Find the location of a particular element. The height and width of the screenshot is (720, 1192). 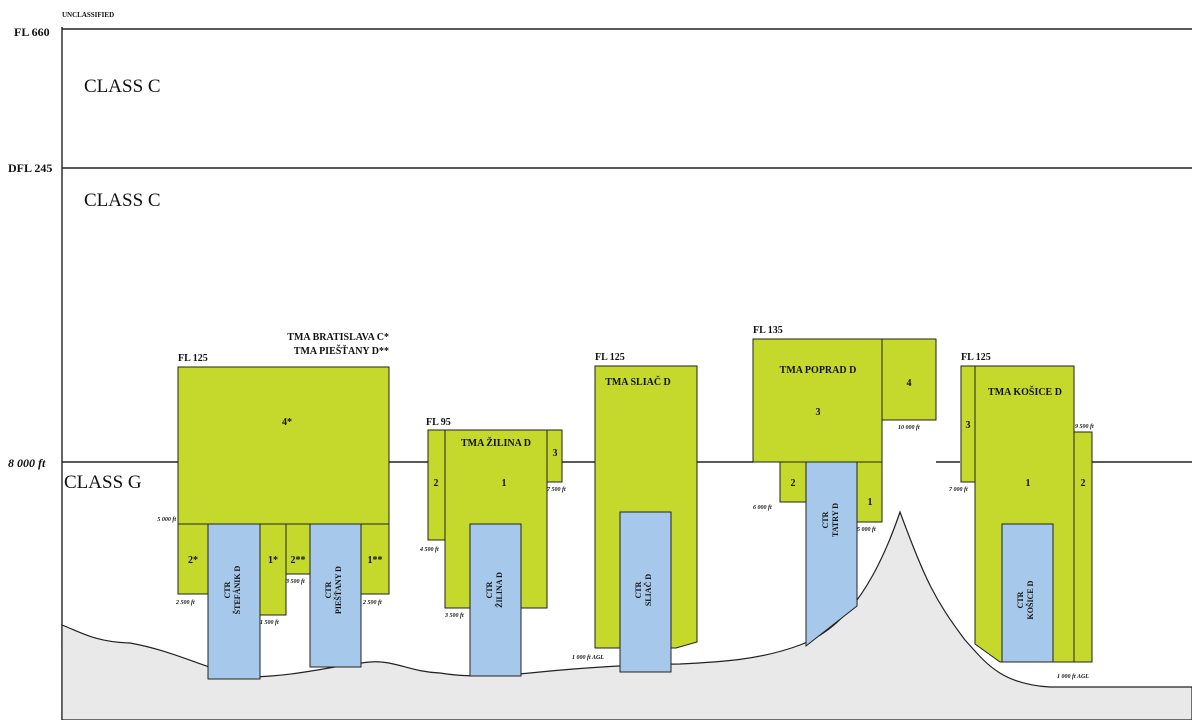

poprad-sector-2-label: 2 is located at coordinates (793, 483).